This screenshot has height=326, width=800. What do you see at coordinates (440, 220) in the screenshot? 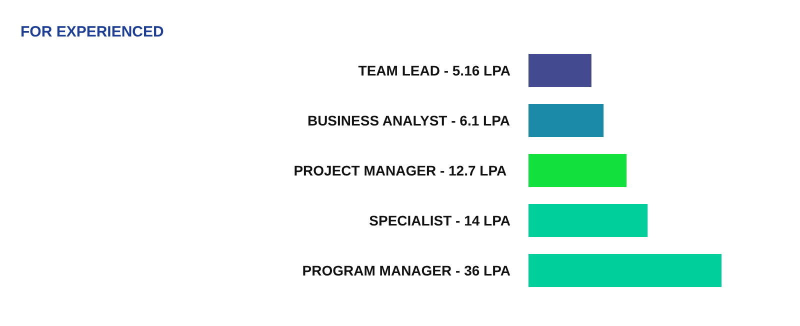
I see `y-tick-label: SPECIALIST - 14 LPA` at bounding box center [440, 220].